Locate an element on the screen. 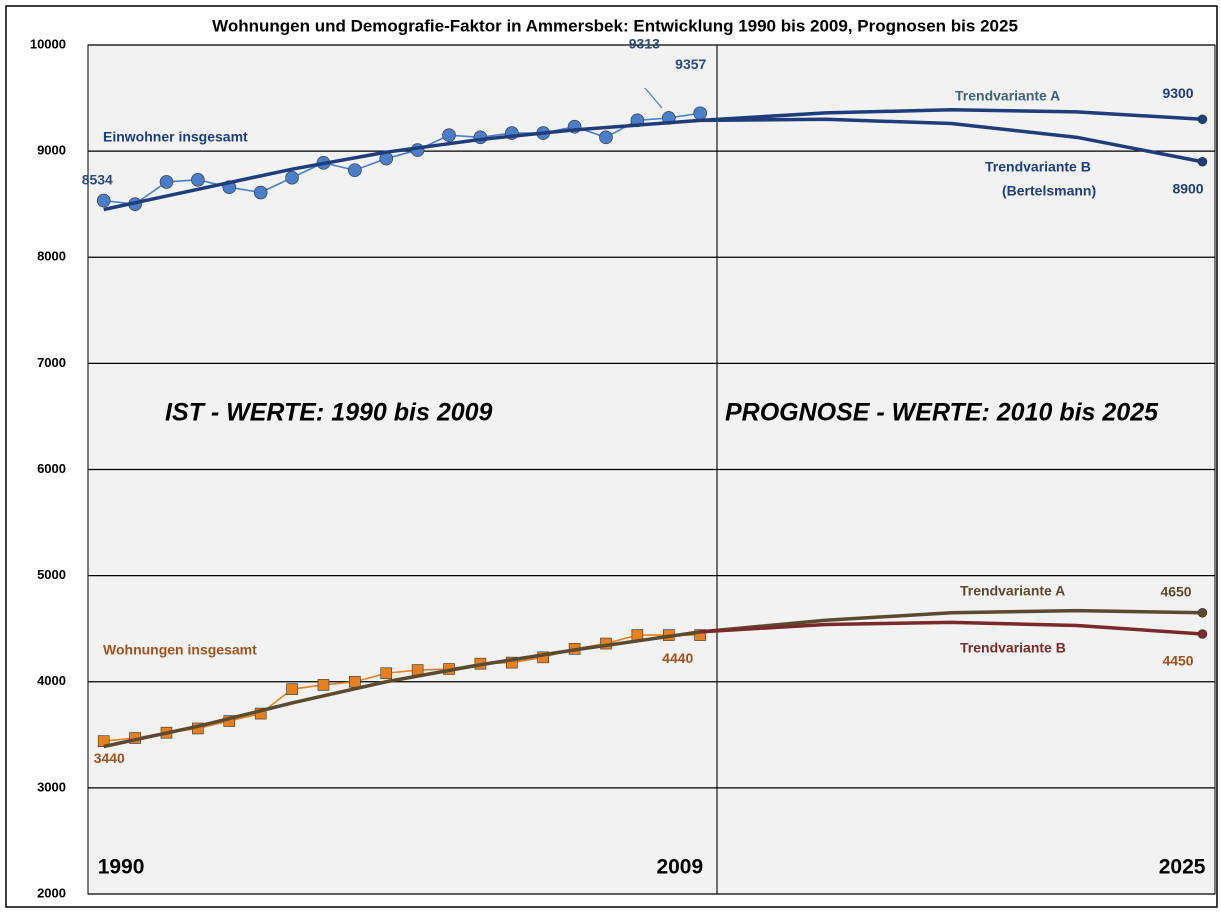  data-label: 3440 is located at coordinates (109, 758).